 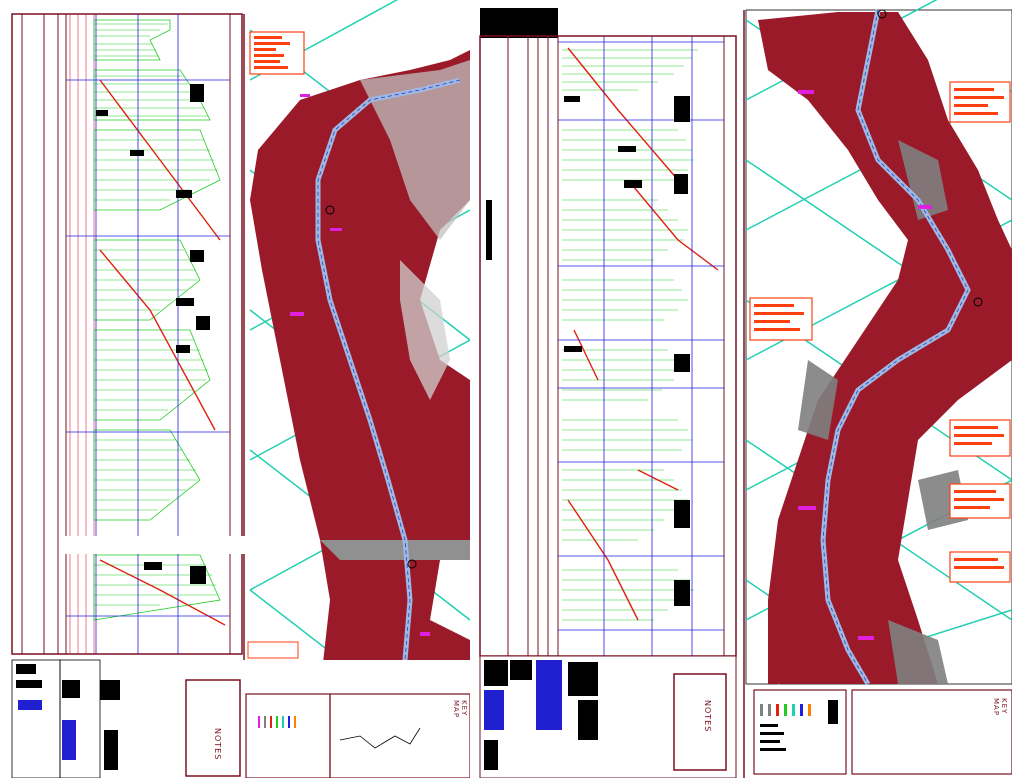 I want to click on right-notes-label: NOTES, so click(x=707, y=716).